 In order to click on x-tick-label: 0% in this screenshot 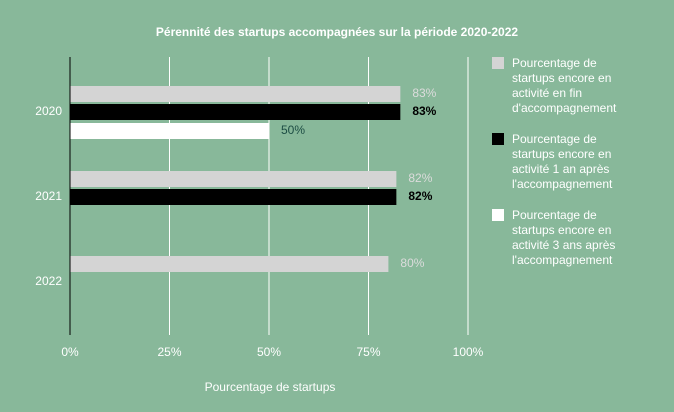, I will do `click(70, 352)`.